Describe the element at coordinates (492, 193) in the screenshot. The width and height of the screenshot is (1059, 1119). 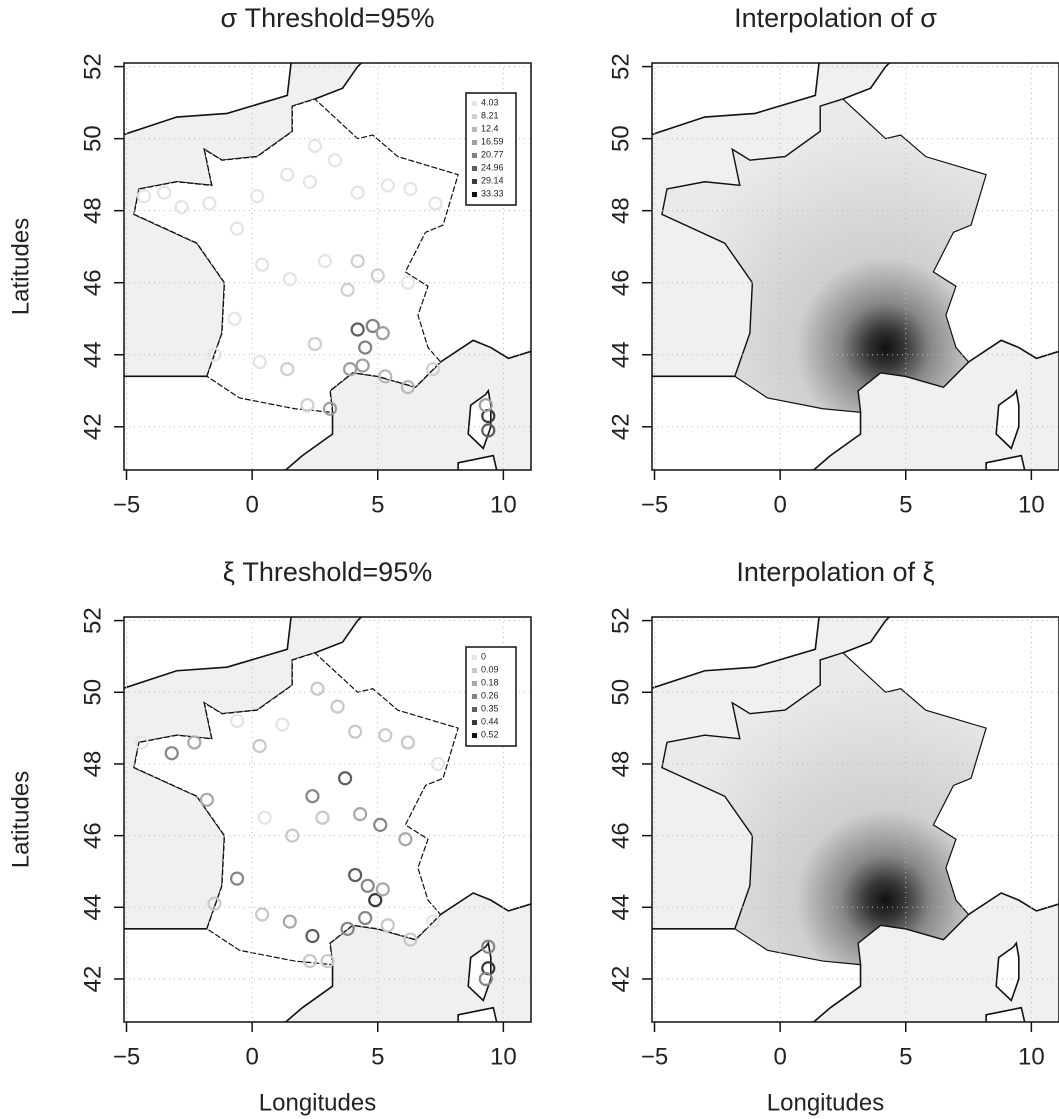
I see `legend-label: 33.33` at that location.